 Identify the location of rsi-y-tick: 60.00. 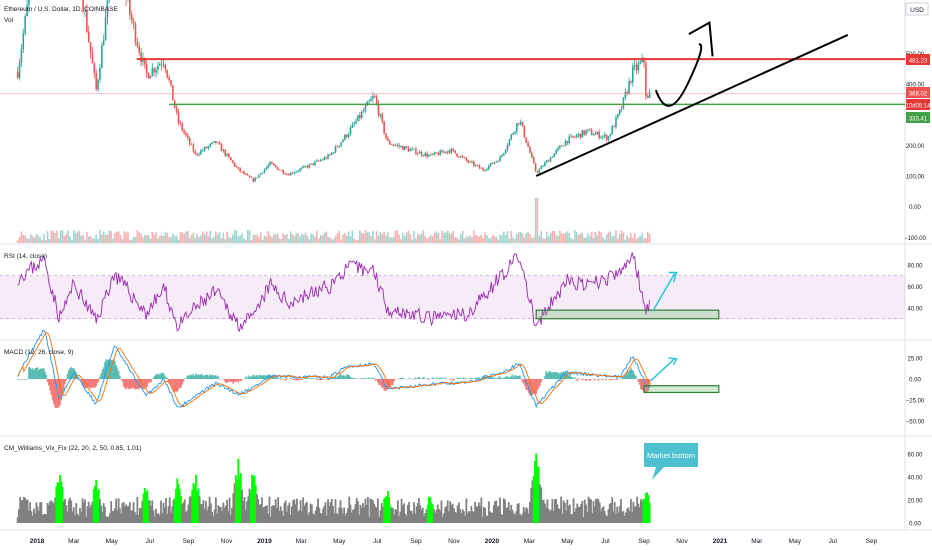
(915, 288).